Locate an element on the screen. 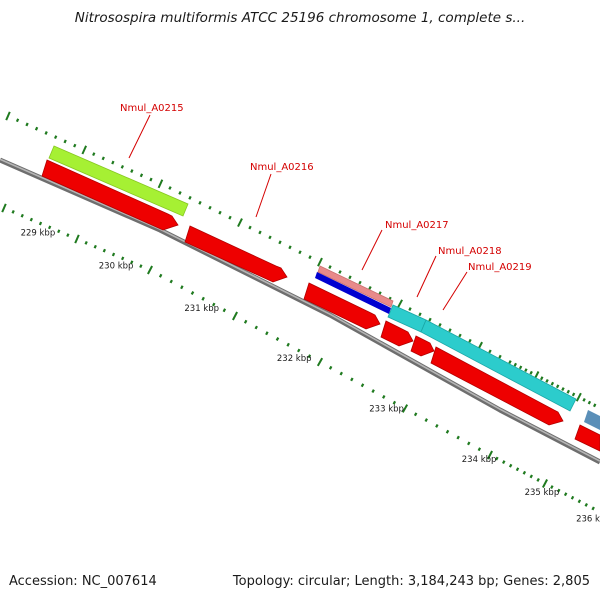 Image resolution: width=600 pixels, height=600 pixels. gene-label: Nmul_A0217 is located at coordinates (417, 225).